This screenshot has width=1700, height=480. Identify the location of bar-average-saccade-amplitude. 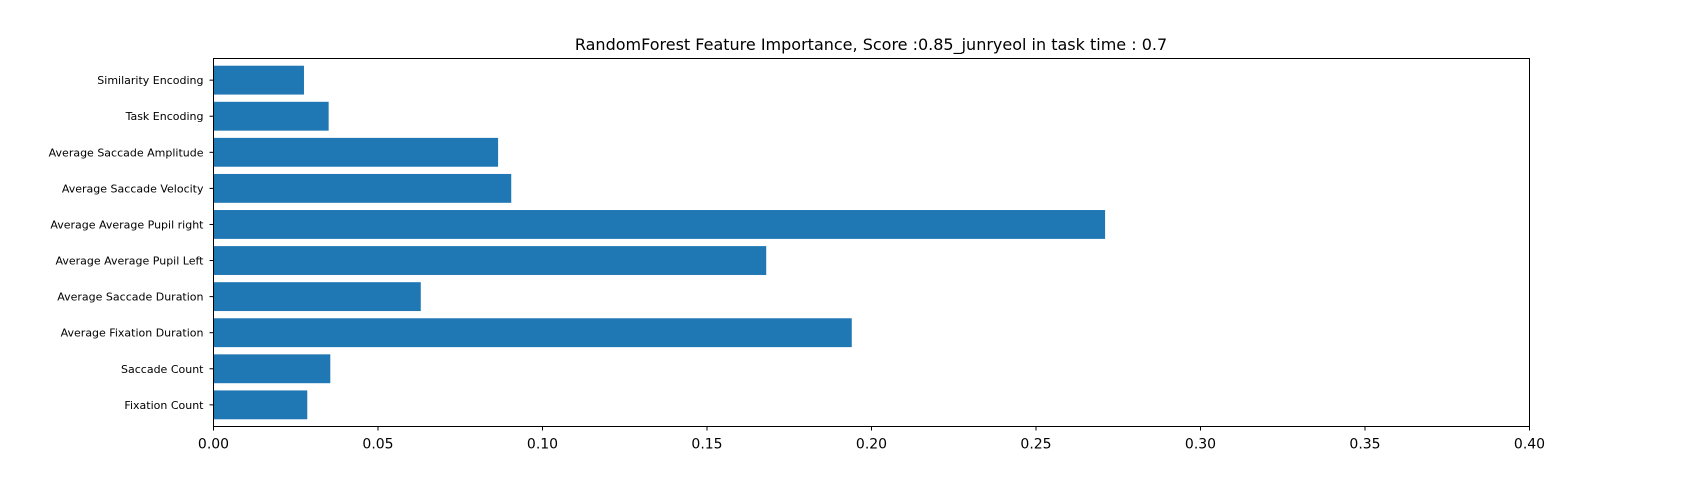
(356, 152).